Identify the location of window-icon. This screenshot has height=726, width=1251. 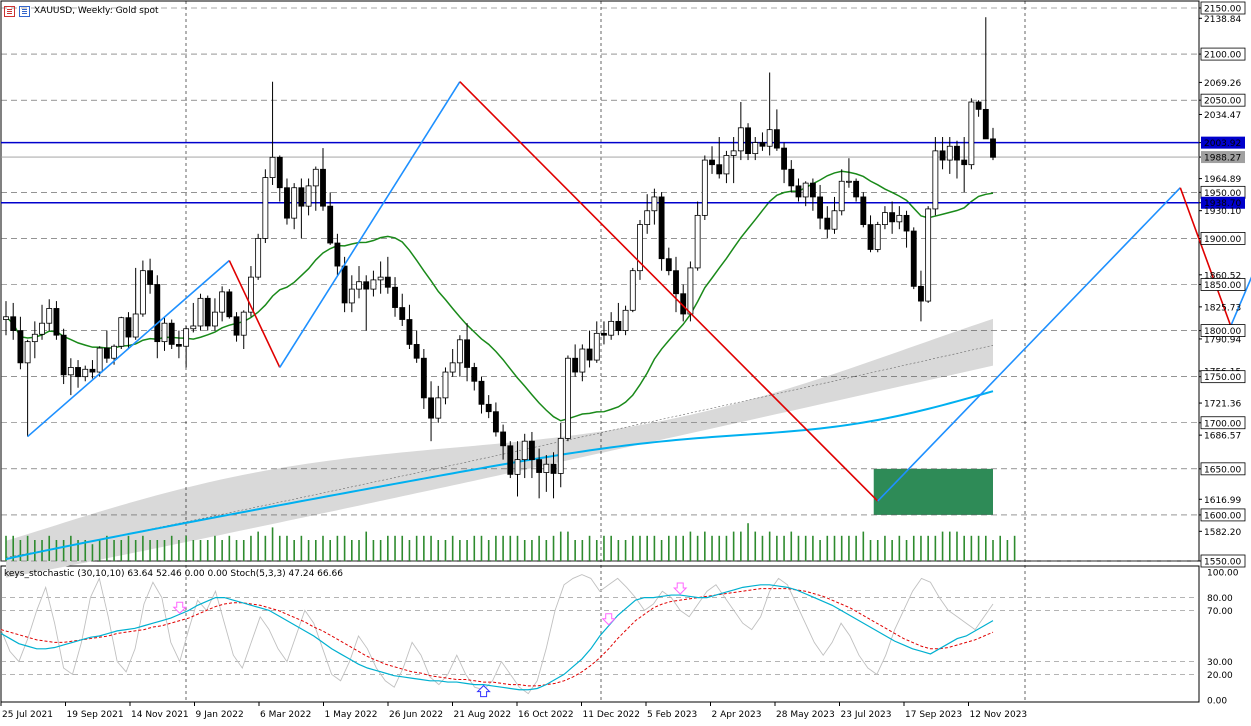
(24, 11).